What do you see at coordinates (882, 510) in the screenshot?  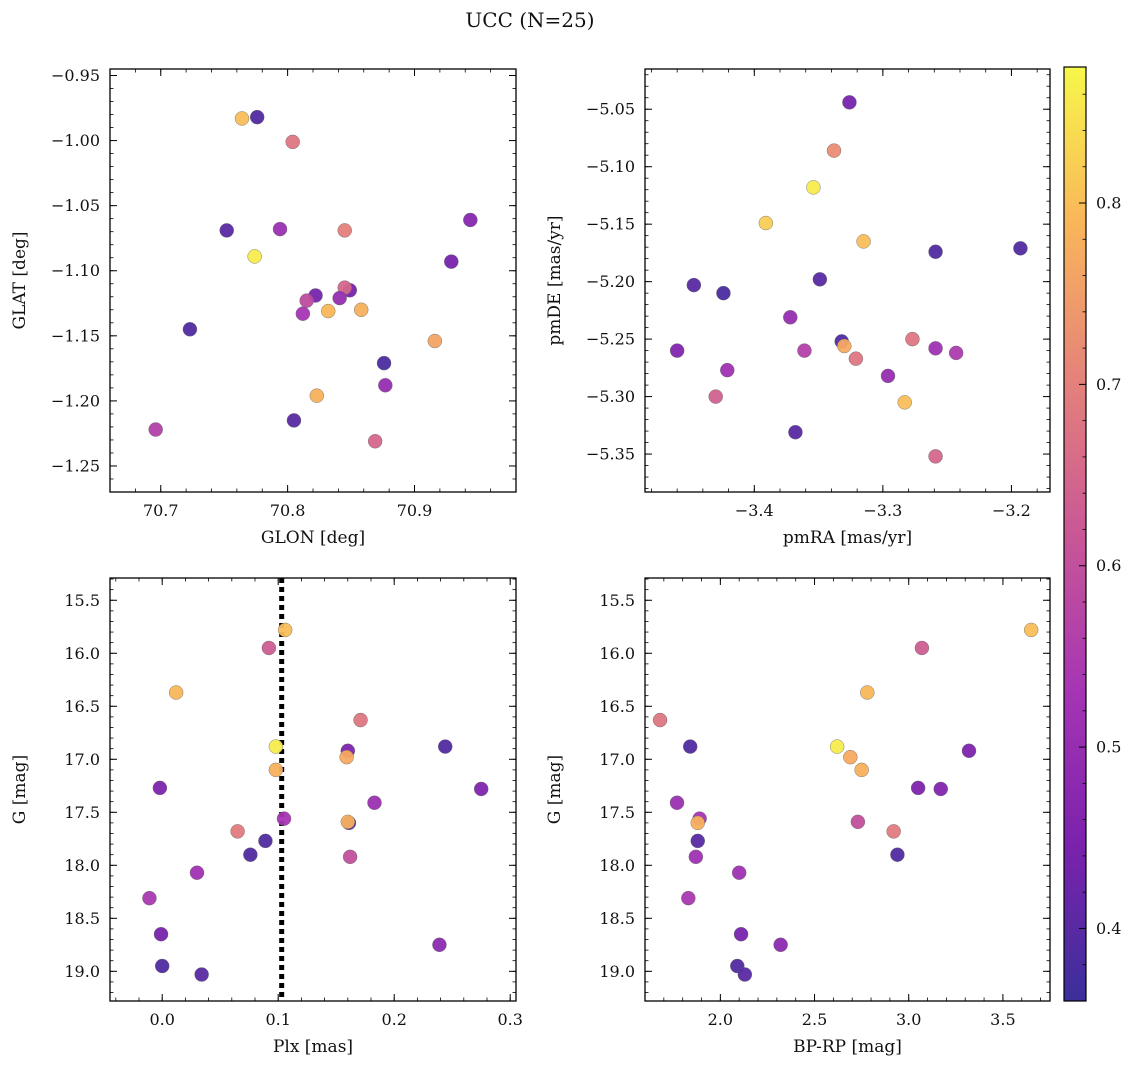 I see `x-tick-label: −3.3` at bounding box center [882, 510].